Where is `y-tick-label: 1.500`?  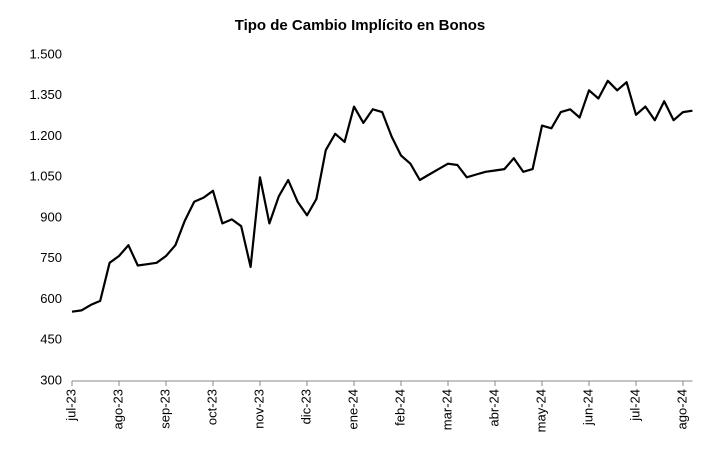 y-tick-label: 1.500 is located at coordinates (45, 53).